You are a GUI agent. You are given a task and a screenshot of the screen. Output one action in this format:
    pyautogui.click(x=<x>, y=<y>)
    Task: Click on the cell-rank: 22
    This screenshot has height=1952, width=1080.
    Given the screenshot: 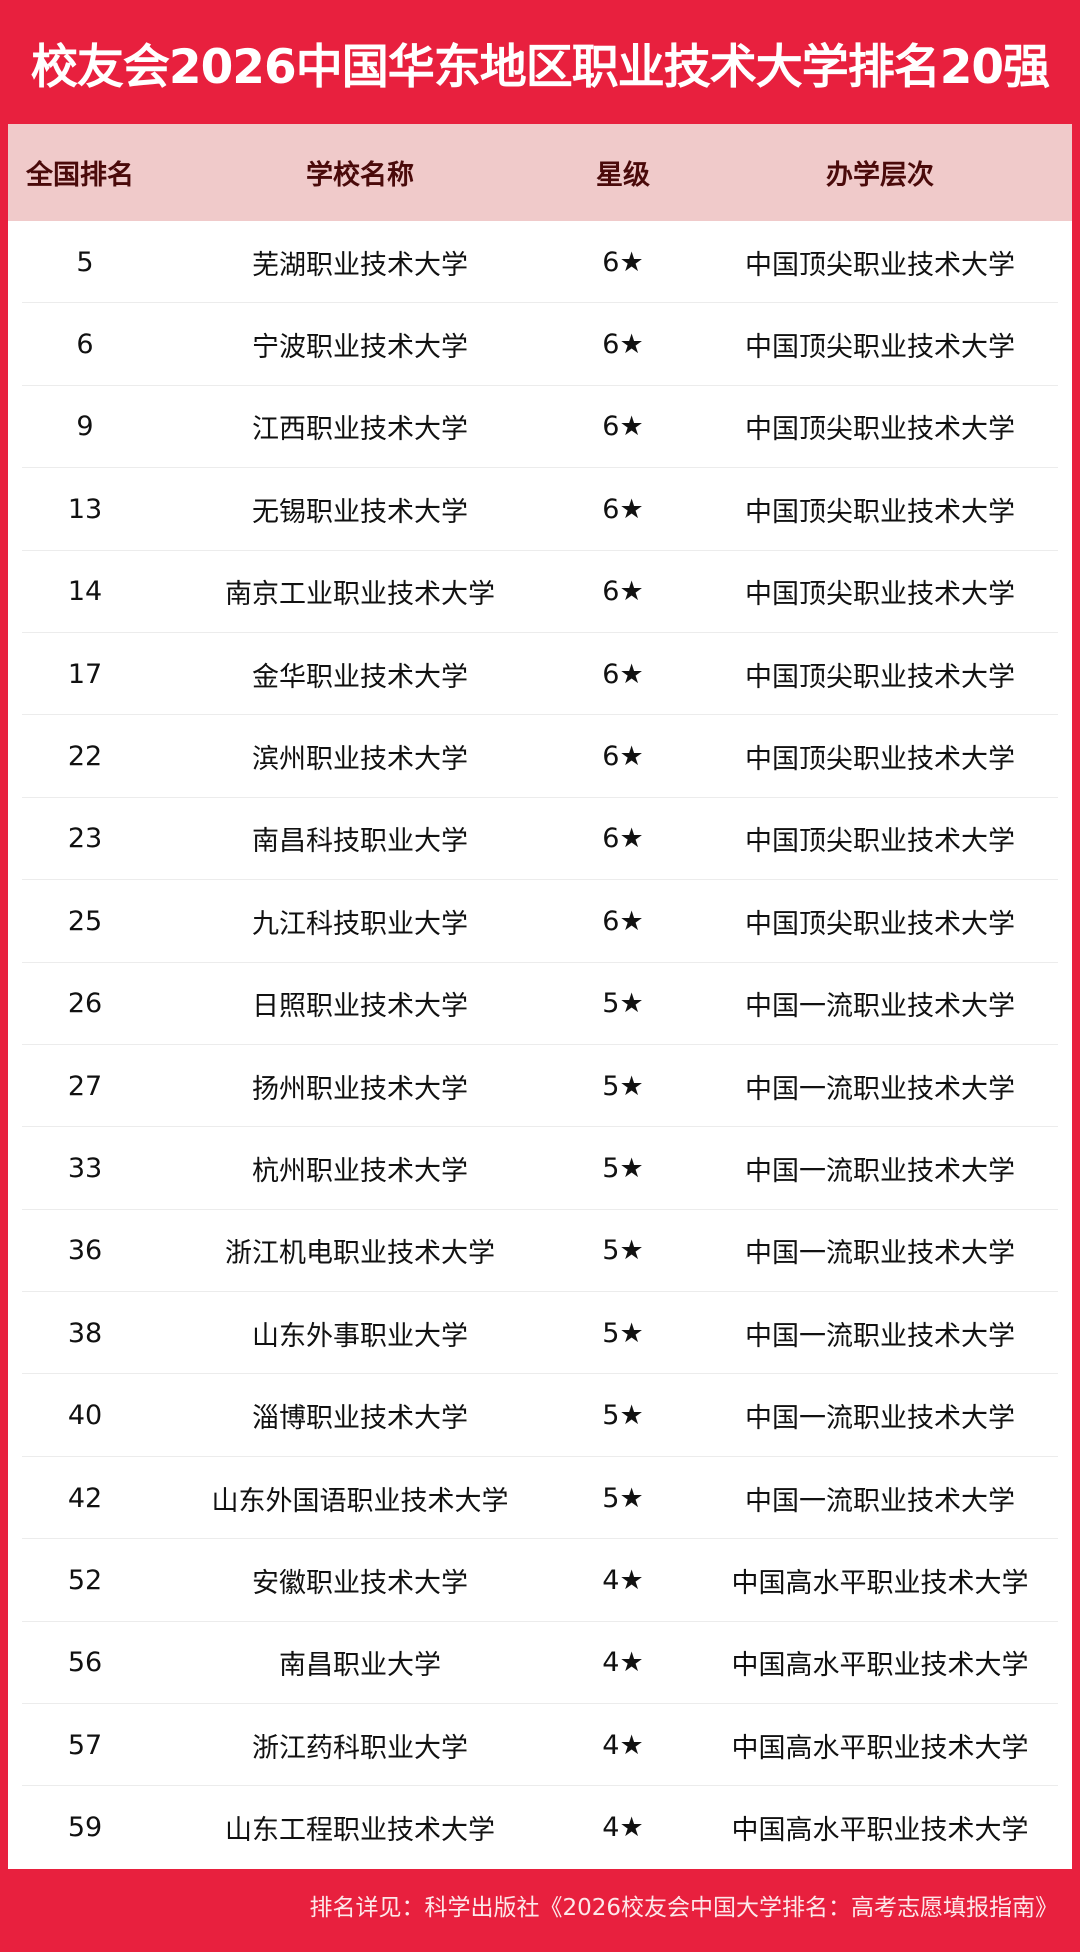 What is the action you would take?
    pyautogui.click(x=85, y=757)
    